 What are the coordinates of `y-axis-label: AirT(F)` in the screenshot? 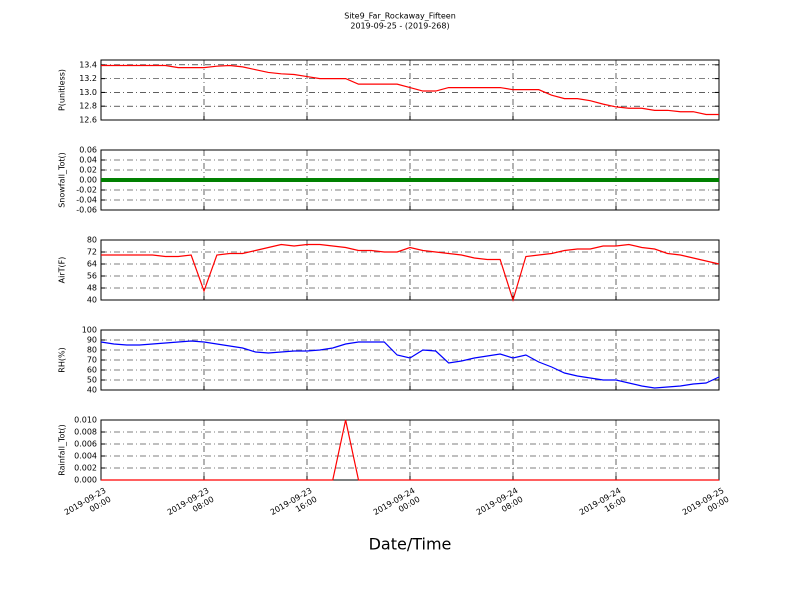 It's located at (62, 270).